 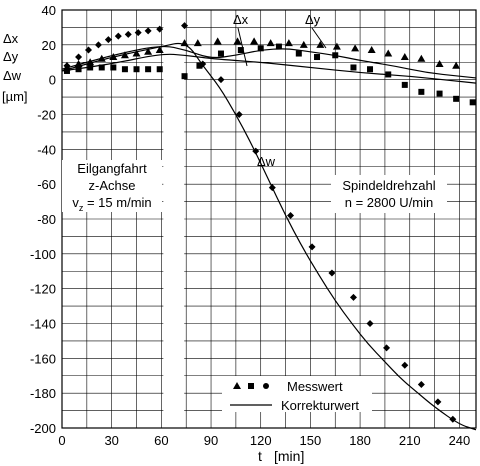 I want to click on legend-bg, so click(x=297, y=394).